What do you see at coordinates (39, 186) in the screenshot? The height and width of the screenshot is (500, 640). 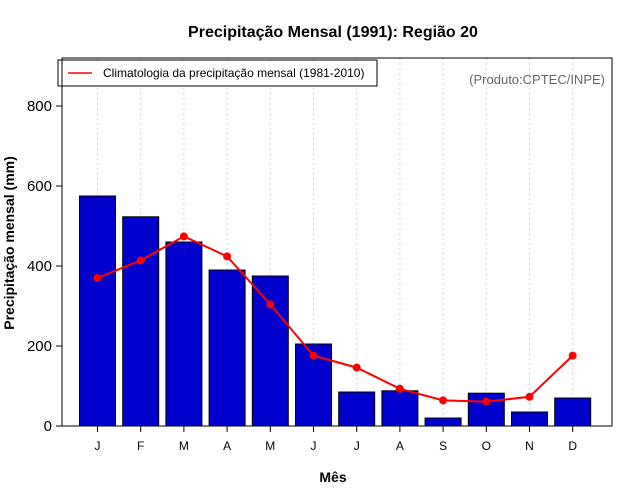 I see `y-tick-label: 600` at bounding box center [39, 186].